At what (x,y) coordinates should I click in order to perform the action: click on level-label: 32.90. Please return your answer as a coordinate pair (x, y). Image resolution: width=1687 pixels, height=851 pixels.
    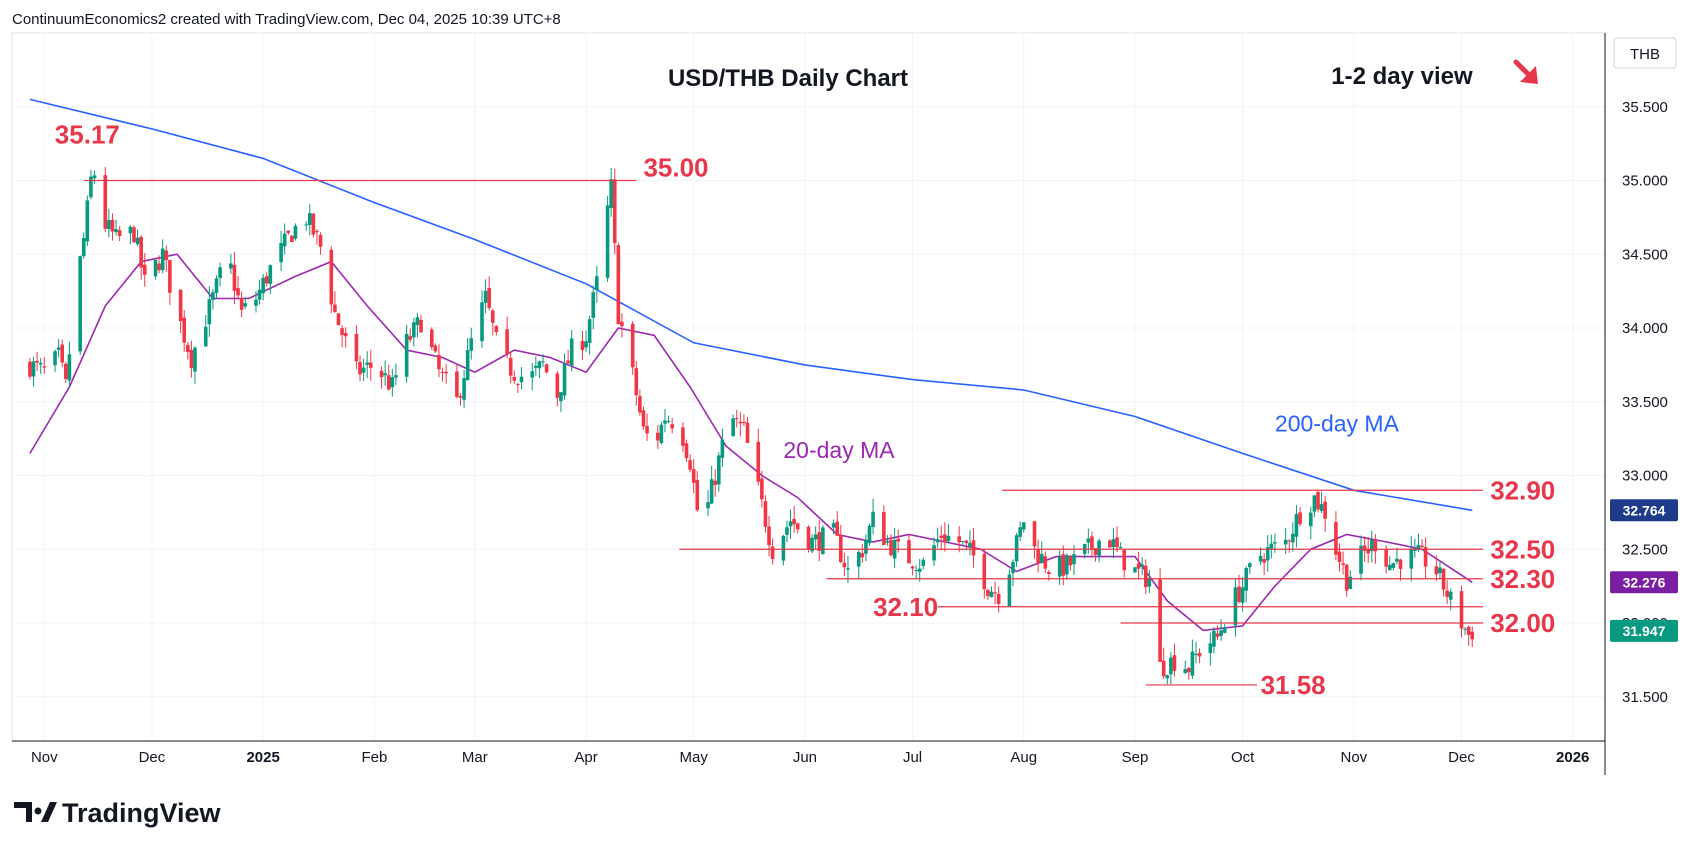
    Looking at the image, I should click on (1522, 490).